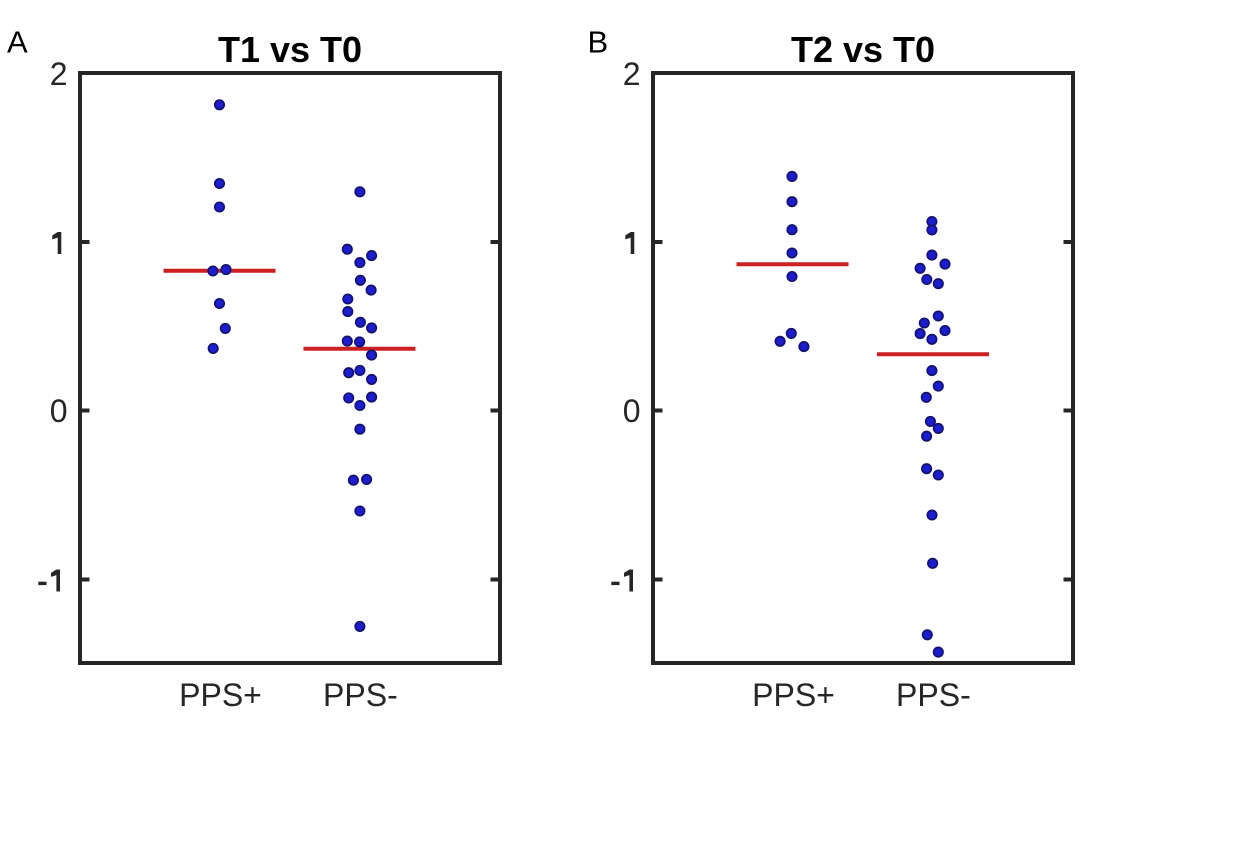  Describe the element at coordinates (598, 42) in the screenshot. I see `svg-text: B` at that location.